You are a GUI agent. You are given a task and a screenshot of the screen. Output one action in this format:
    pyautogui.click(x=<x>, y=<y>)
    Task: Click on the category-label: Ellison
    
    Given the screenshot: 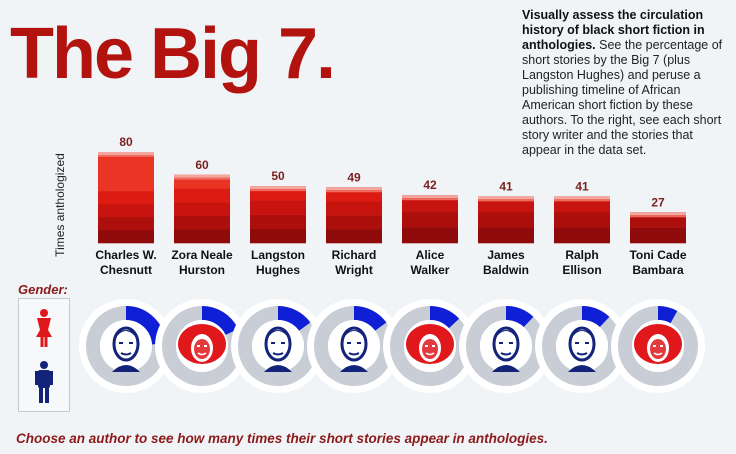 What is the action you would take?
    pyautogui.click(x=581, y=270)
    